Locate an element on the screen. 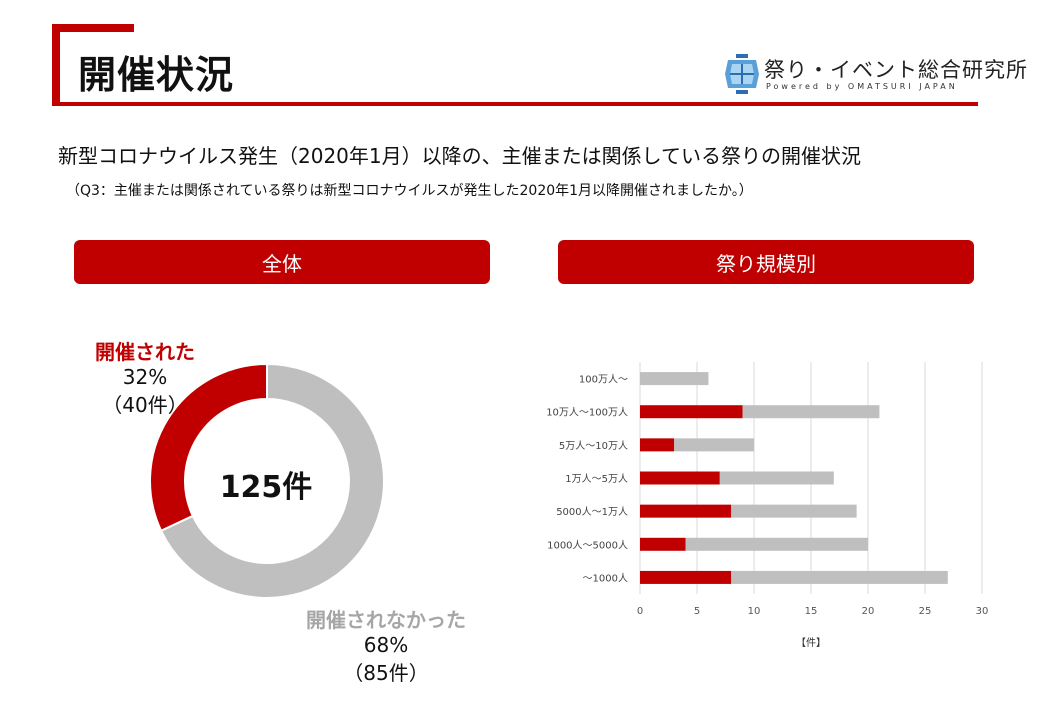 Image resolution: width=1040 pixels, height=720 pixels. donut-label-not-held-name: 開催されなかった is located at coordinates (386, 620).